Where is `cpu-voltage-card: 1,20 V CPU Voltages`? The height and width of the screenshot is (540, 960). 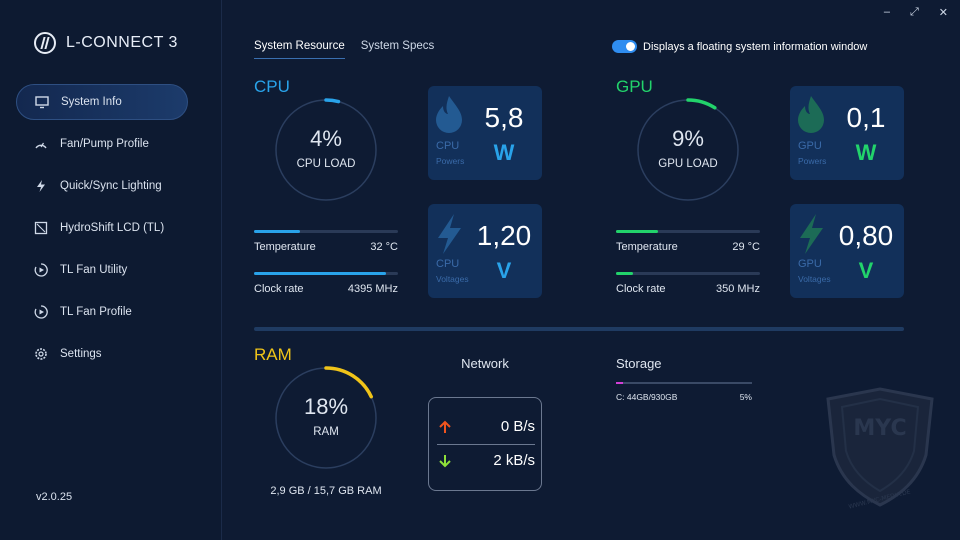
cpu-voltage-card: 1,20 V CPU Voltages is located at coordinates (485, 251).